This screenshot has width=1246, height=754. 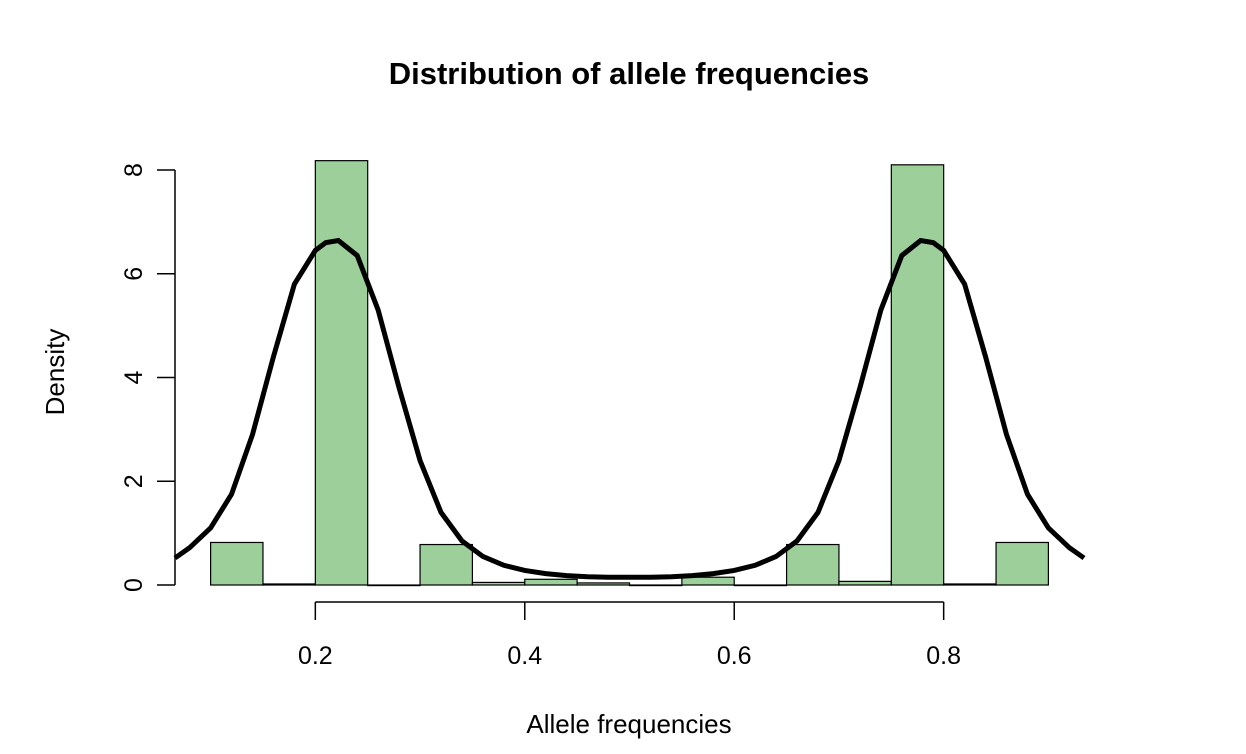 I want to click on y-tick-label: 4, so click(x=134, y=377).